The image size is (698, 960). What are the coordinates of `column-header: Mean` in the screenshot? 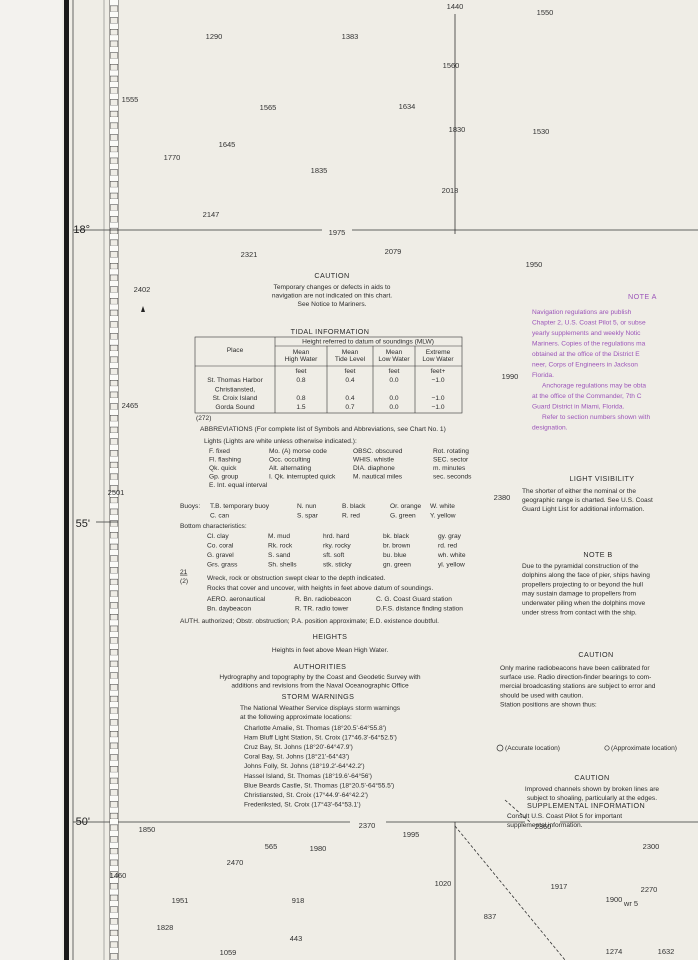 It's located at (301, 352).